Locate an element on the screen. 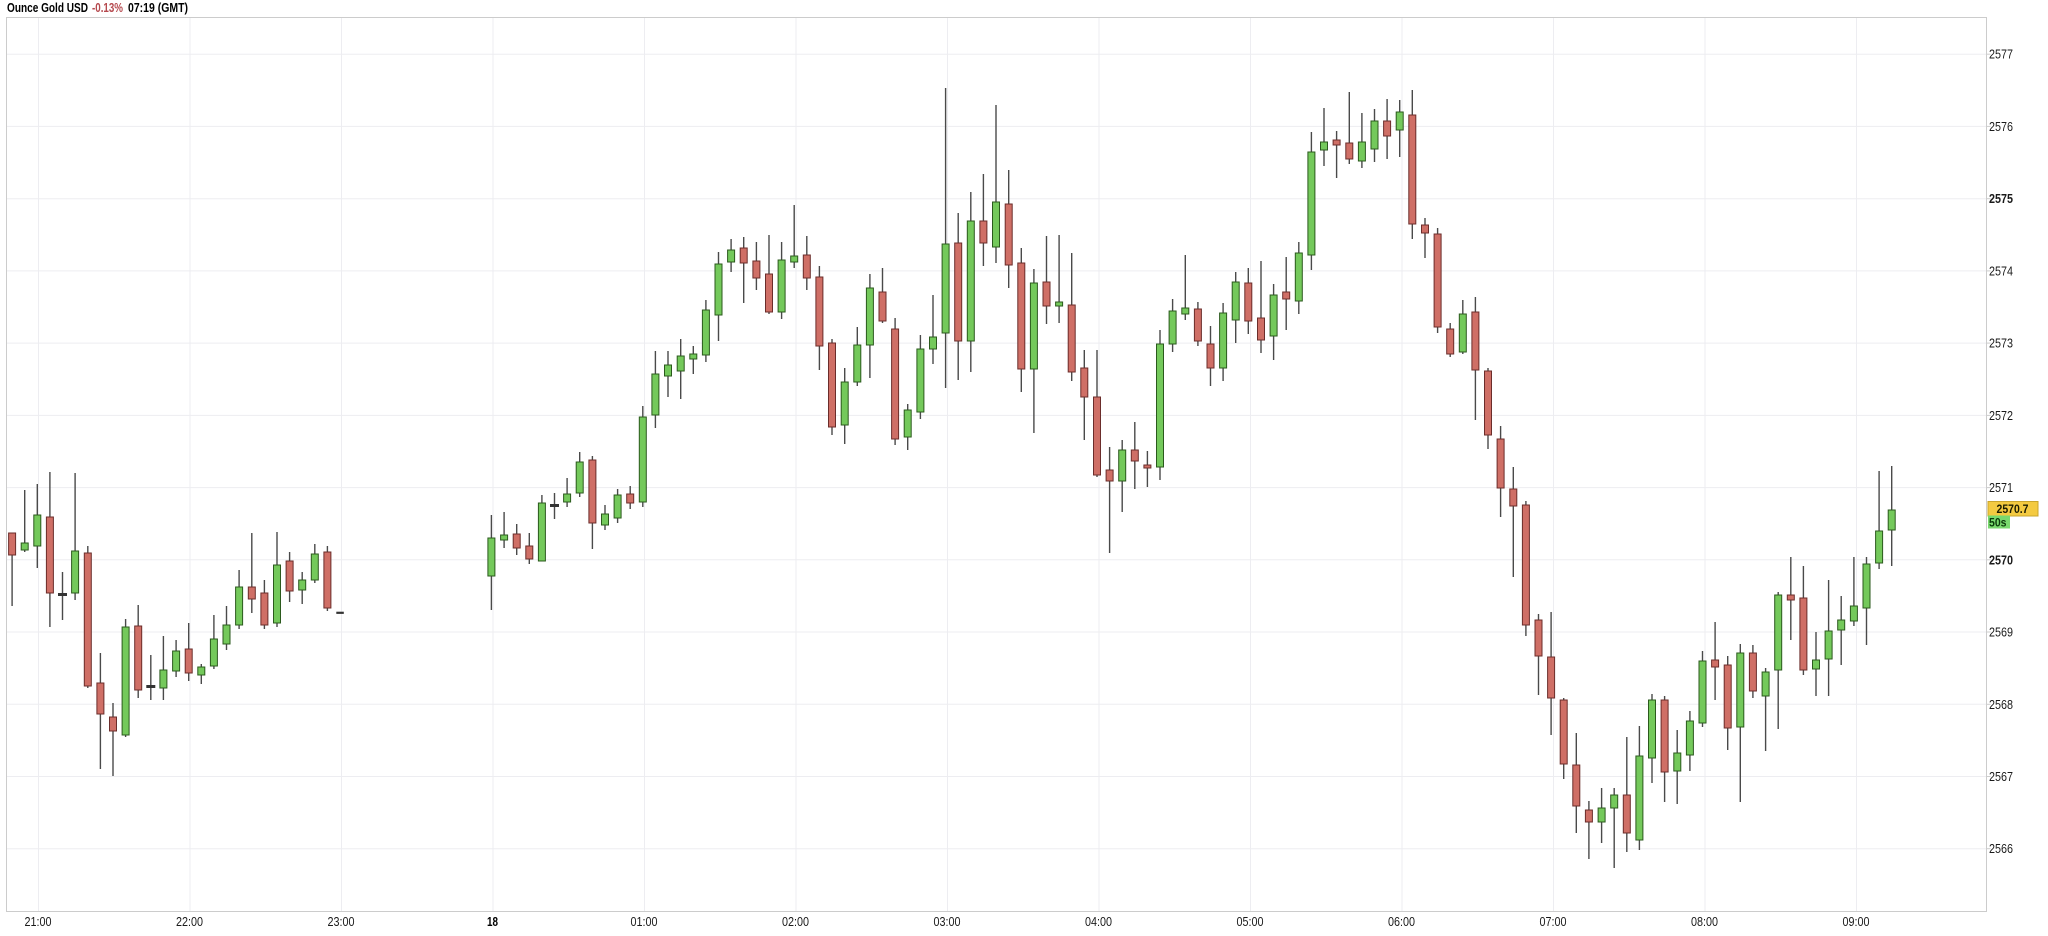 Image resolution: width=2048 pixels, height=936 pixels. svg-text: 04:00 is located at coordinates (1098, 921).